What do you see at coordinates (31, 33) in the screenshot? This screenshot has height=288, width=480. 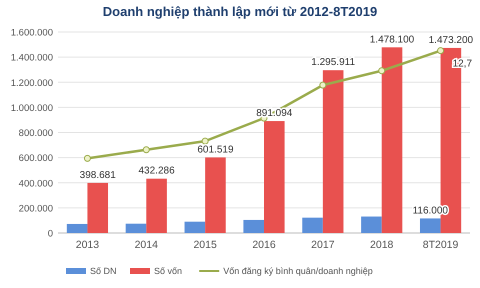 I see `y-tick-label: 1.600.000` at bounding box center [31, 33].